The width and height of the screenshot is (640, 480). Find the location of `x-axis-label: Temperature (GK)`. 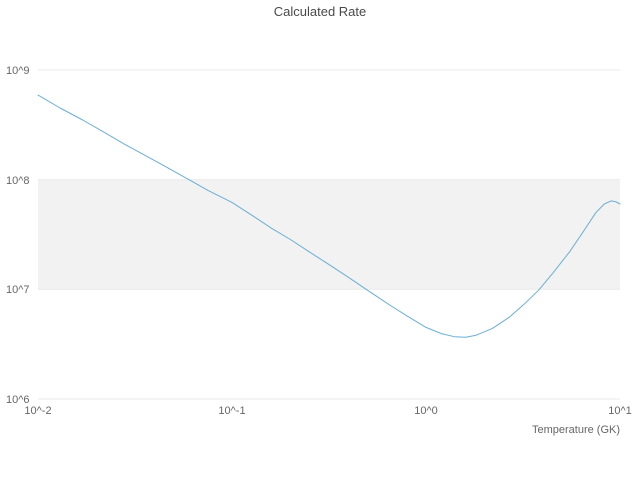

x-axis-label: Temperature (GK) is located at coordinates (576, 430).